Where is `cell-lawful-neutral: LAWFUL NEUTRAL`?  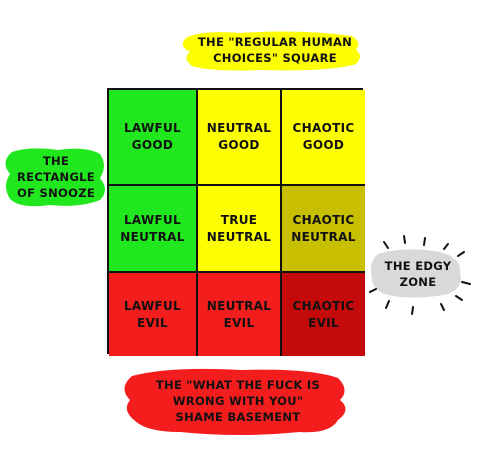
cell-lawful-neutral: LAWFUL NEUTRAL is located at coordinates (153, 229).